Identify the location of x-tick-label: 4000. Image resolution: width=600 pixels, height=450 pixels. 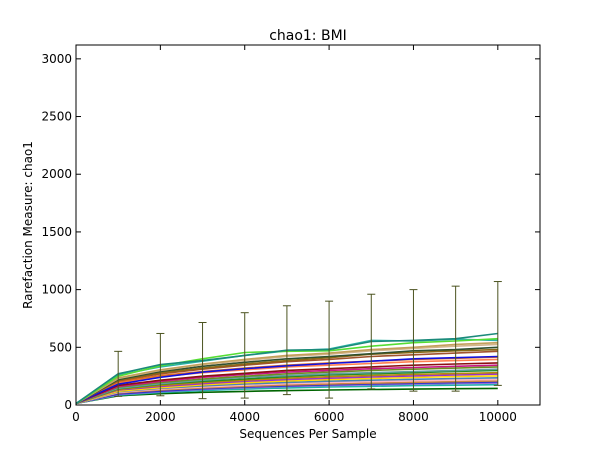
(244, 417).